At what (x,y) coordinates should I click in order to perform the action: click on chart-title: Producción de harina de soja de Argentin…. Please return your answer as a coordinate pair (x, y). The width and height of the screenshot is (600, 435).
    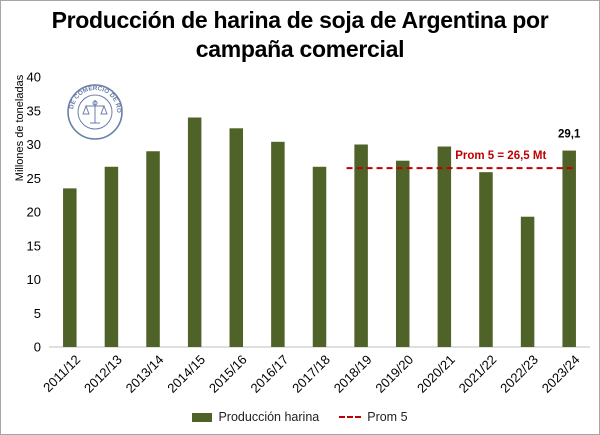
    Looking at the image, I should click on (300, 35).